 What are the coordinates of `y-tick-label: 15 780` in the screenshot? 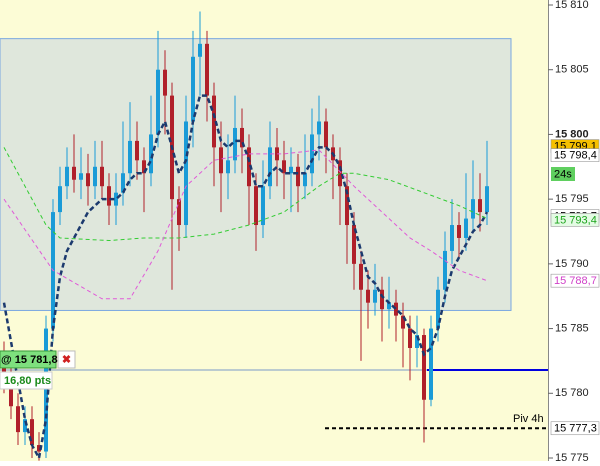 It's located at (572, 393).